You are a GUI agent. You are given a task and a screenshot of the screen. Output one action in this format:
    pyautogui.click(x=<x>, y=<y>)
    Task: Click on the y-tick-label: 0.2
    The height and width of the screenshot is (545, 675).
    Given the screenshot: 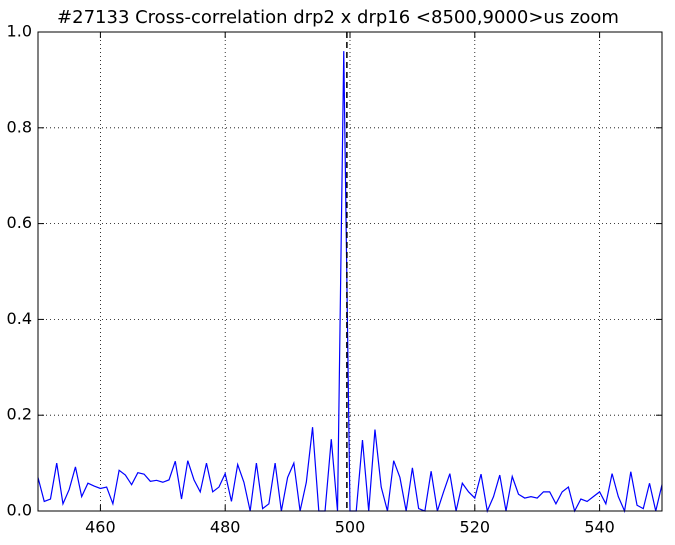 What is the action you would take?
    pyautogui.click(x=19, y=414)
    